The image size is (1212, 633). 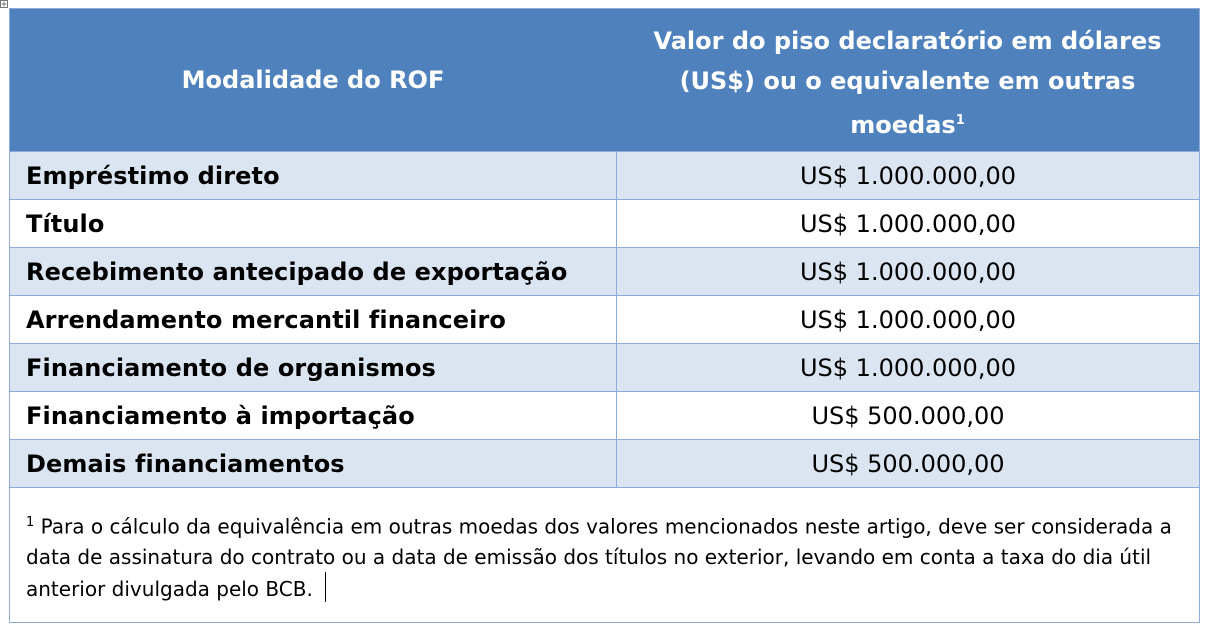 I want to click on text-cursor, so click(x=325, y=586).